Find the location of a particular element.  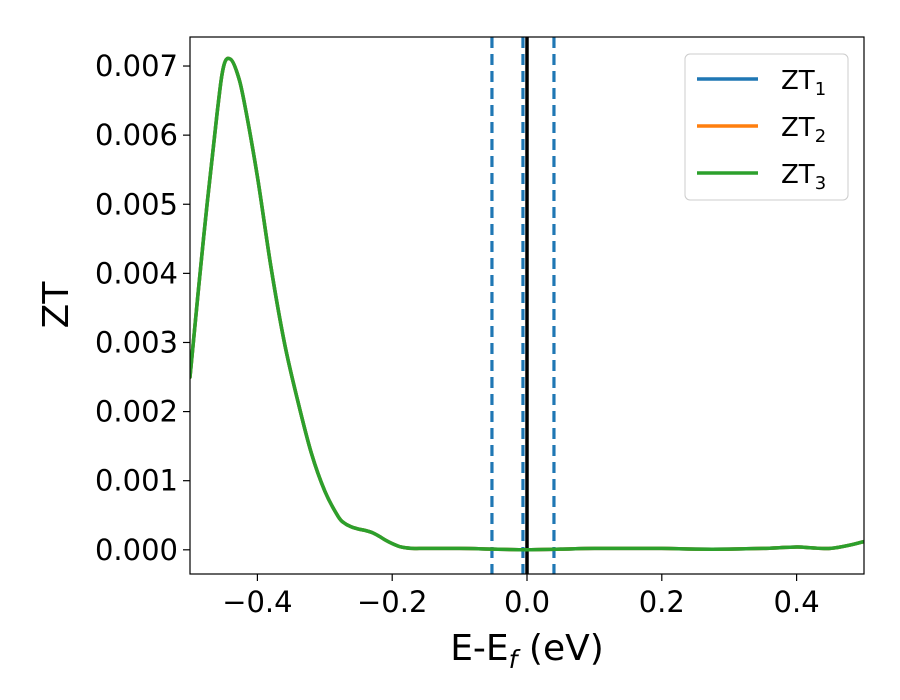

x-axis-ticks: −0.4 −0.2 0.0 0.2 0.4 is located at coordinates (521, 596).